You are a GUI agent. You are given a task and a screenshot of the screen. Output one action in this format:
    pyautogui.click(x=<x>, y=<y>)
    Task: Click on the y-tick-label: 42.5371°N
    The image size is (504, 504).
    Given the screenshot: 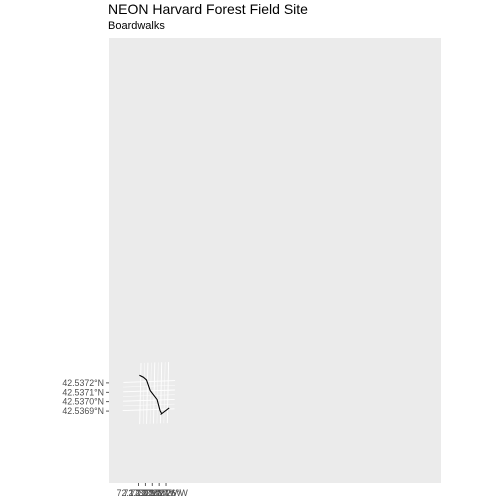 What is the action you would take?
    pyautogui.click(x=83, y=392)
    